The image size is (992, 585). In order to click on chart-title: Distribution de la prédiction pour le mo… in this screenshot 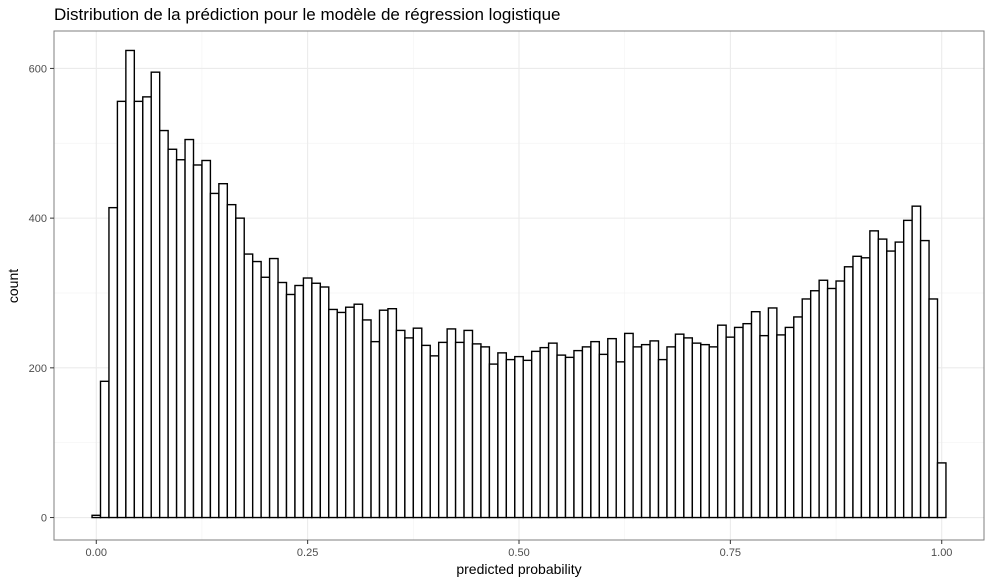, I will do `click(307, 14)`.